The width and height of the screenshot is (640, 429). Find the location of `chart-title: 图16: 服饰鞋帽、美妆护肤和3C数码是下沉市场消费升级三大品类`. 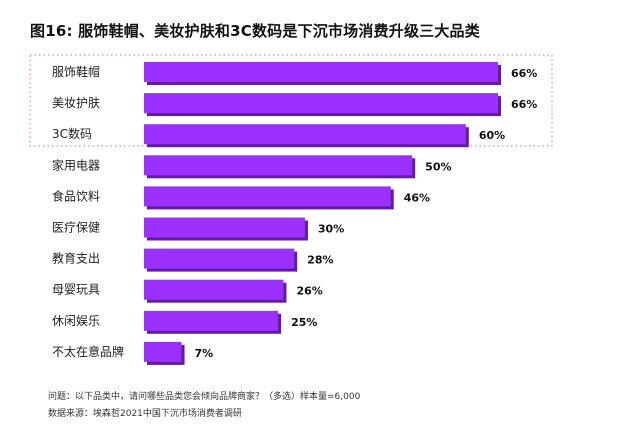

chart-title: 图16: 服饰鞋帽、美妆护肤和3C数码是下沉市场消费升级三大品类 is located at coordinates (255, 31).